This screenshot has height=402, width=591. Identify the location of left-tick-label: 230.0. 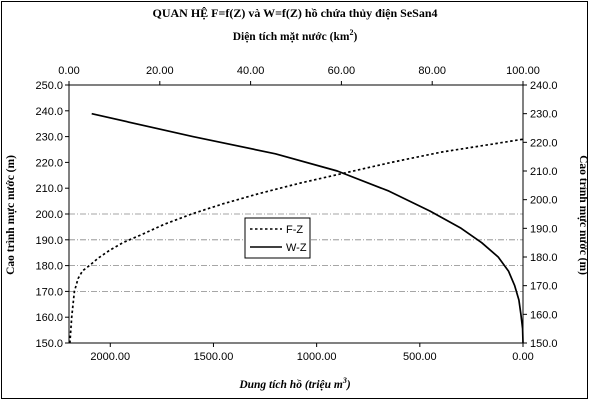
(49, 138).